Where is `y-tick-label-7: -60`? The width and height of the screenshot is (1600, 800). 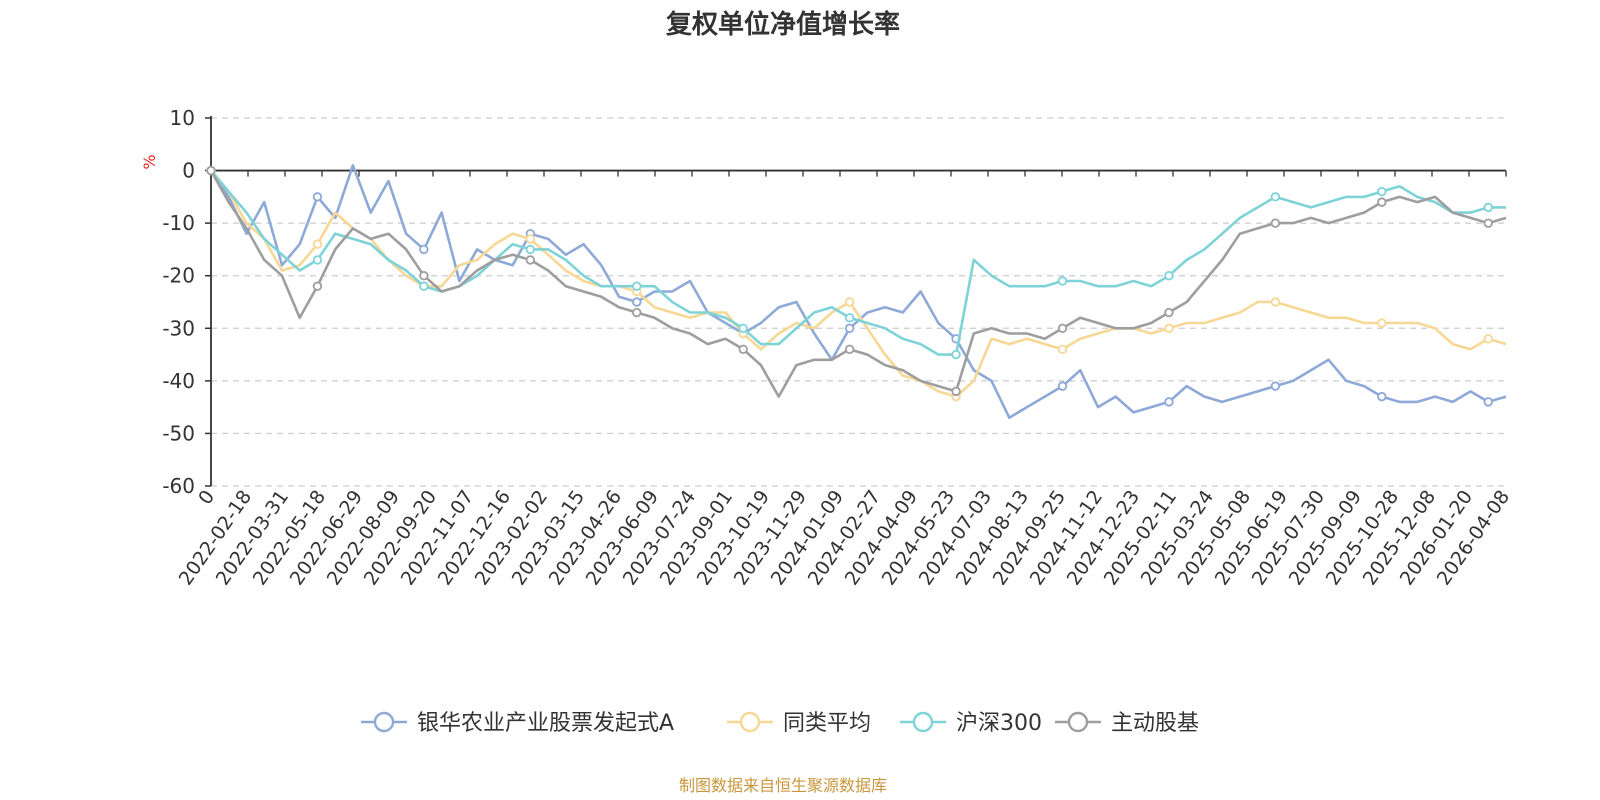
y-tick-label-7: -60 is located at coordinates (178, 486).